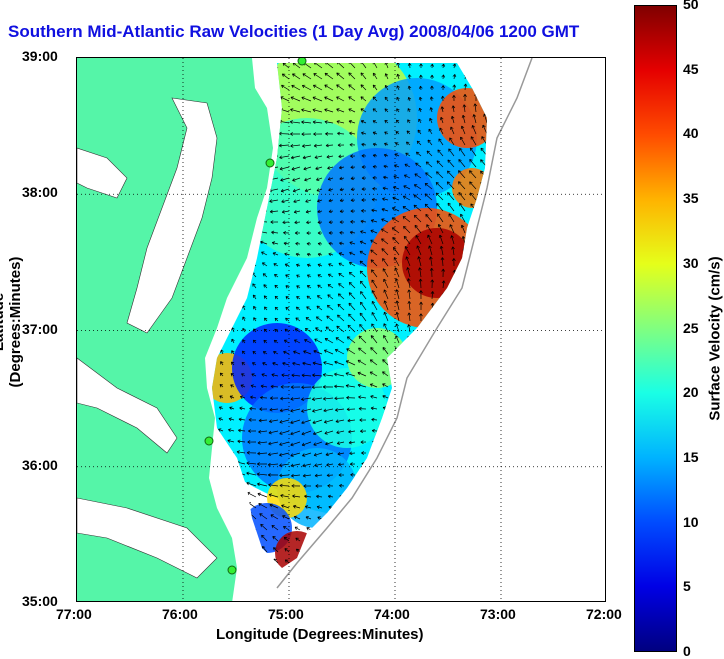 Image resolution: width=724 pixels, height=659 pixels. Describe the element at coordinates (655, 328) in the screenshot. I see `velocity-colorbar` at that location.